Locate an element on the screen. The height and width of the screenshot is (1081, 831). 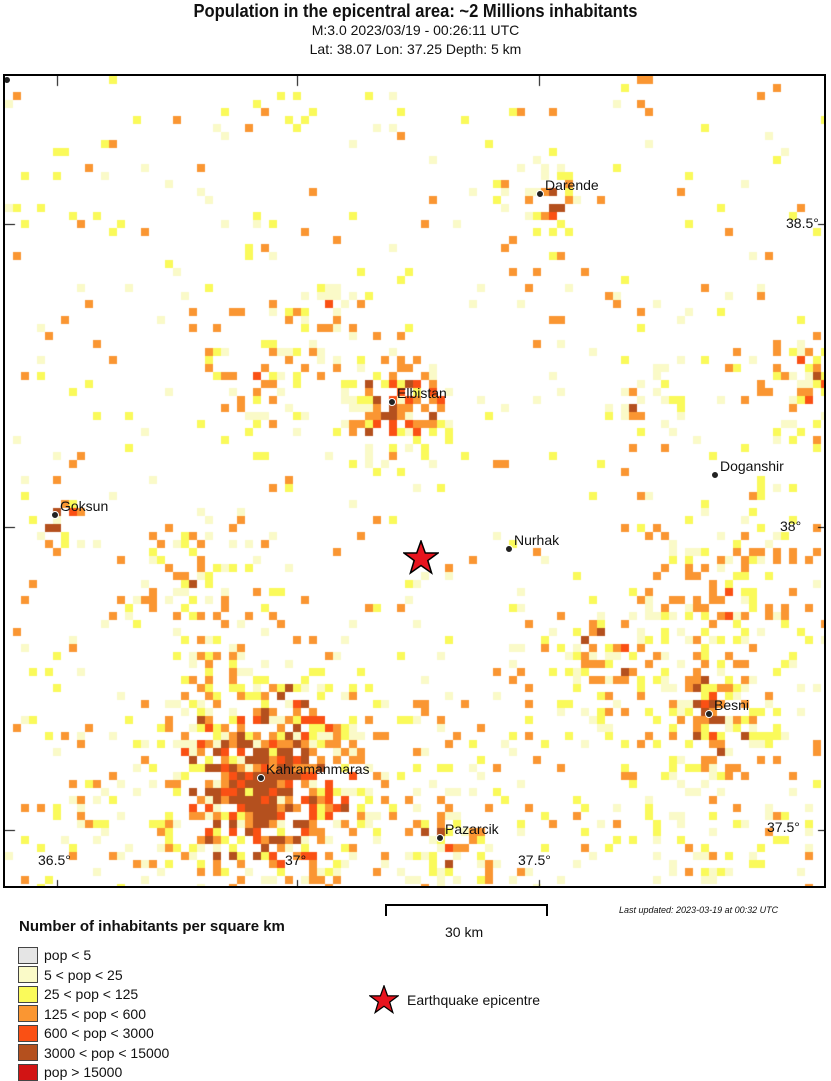
legend-item: pop > 15000 is located at coordinates (70, 1072).